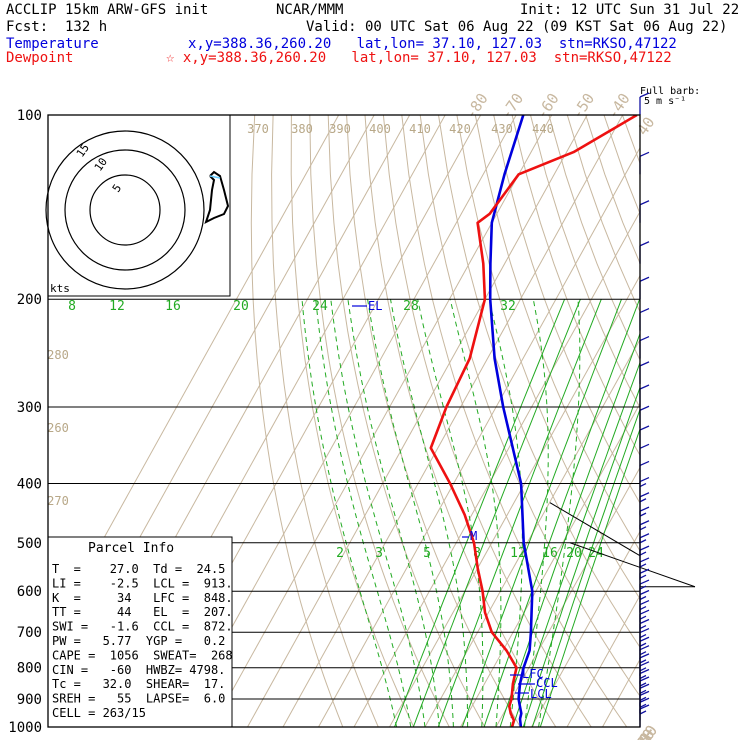 The height and width of the screenshot is (740, 740). I want to click on pressure-tick-label: 300, so click(29, 408).